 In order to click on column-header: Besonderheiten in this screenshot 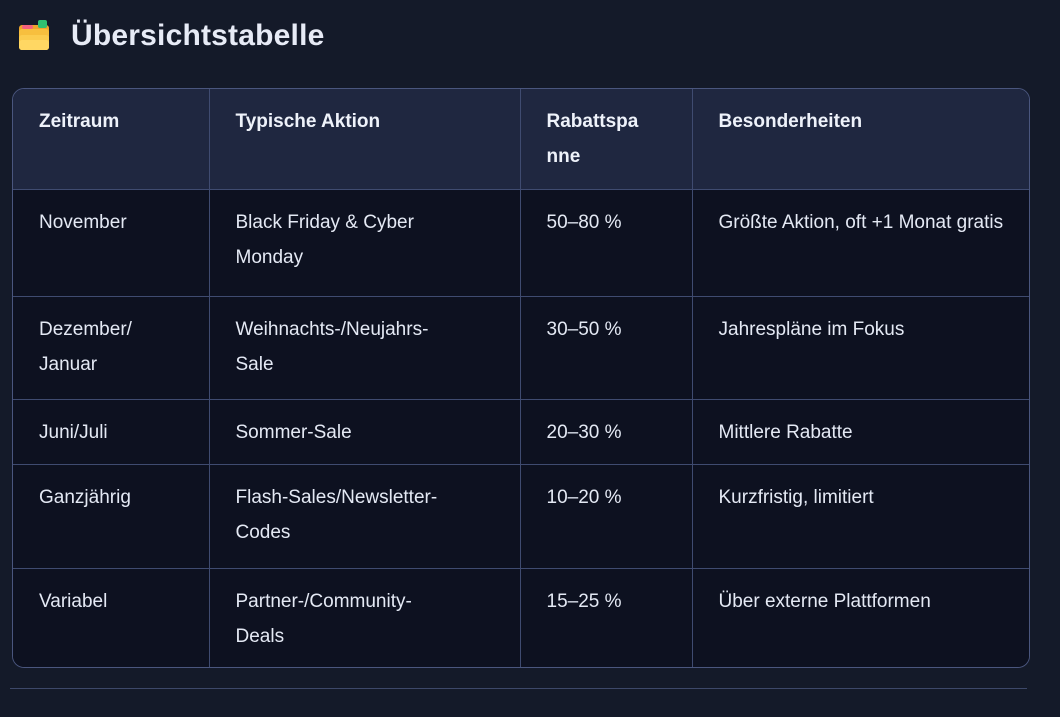, I will do `click(860, 139)`.